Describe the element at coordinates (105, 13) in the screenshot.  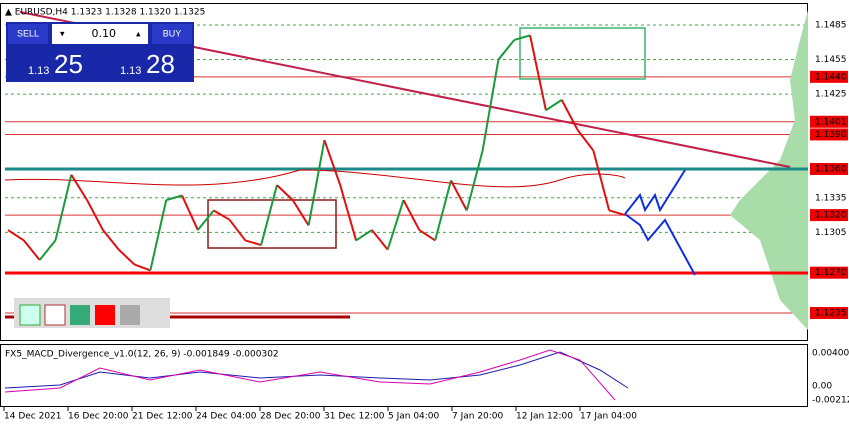
I see `symbol-header: ▲ EURUSD,H4 1.1323 1.1328 1.1320 1.1325` at that location.